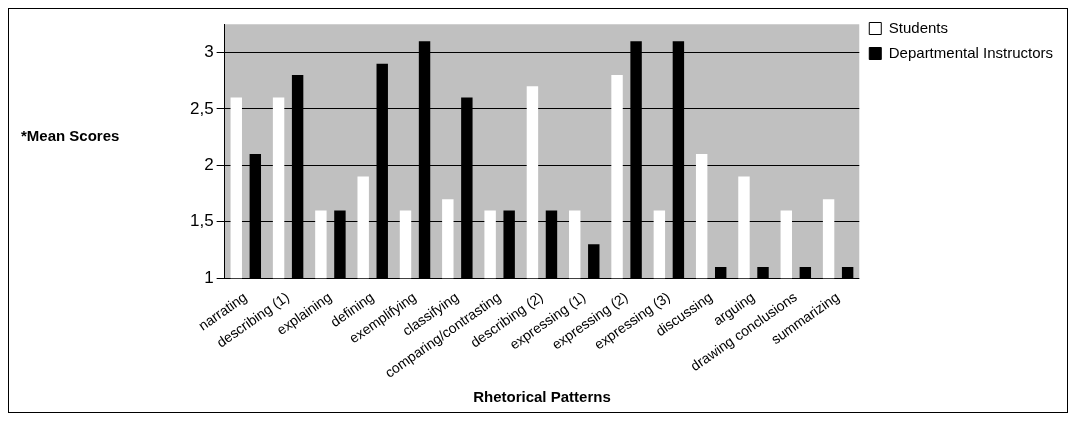 The width and height of the screenshot is (1080, 423). What do you see at coordinates (918, 27) in the screenshot?
I see `legend-label: Students` at bounding box center [918, 27].